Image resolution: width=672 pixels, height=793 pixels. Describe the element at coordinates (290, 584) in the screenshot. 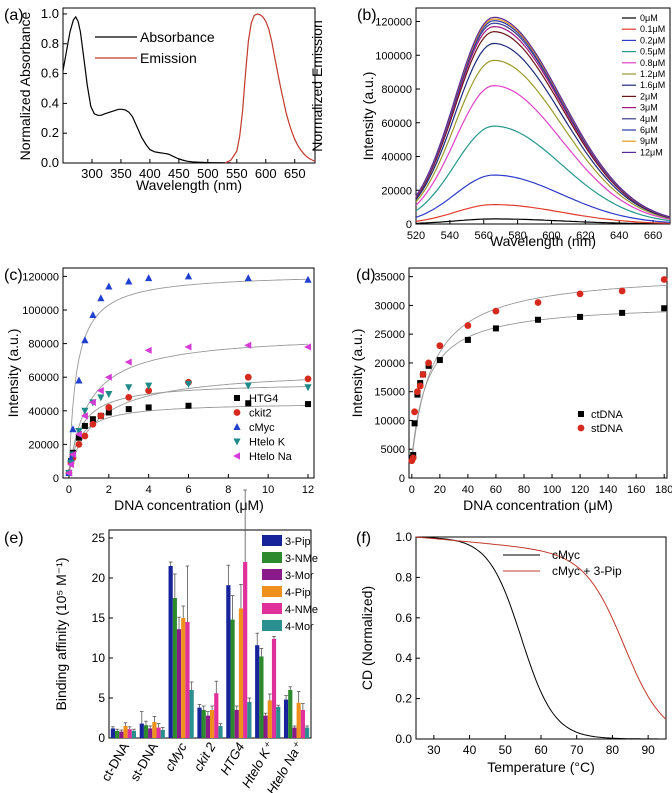

I see `panel-e-legend: 3-Pip 3-NMe 3-Mor 4-Pip 4-NMe 4-Mor` at that location.